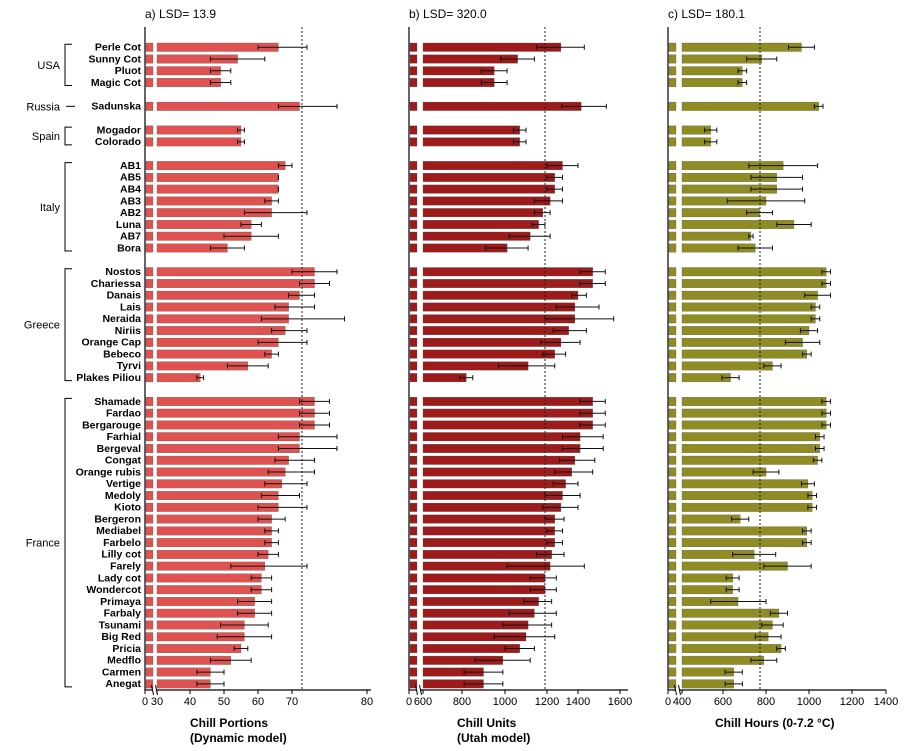 This screenshot has height=751, width=918. What do you see at coordinates (668, 702) in the screenshot?
I see `x-tick-label: 0` at bounding box center [668, 702].